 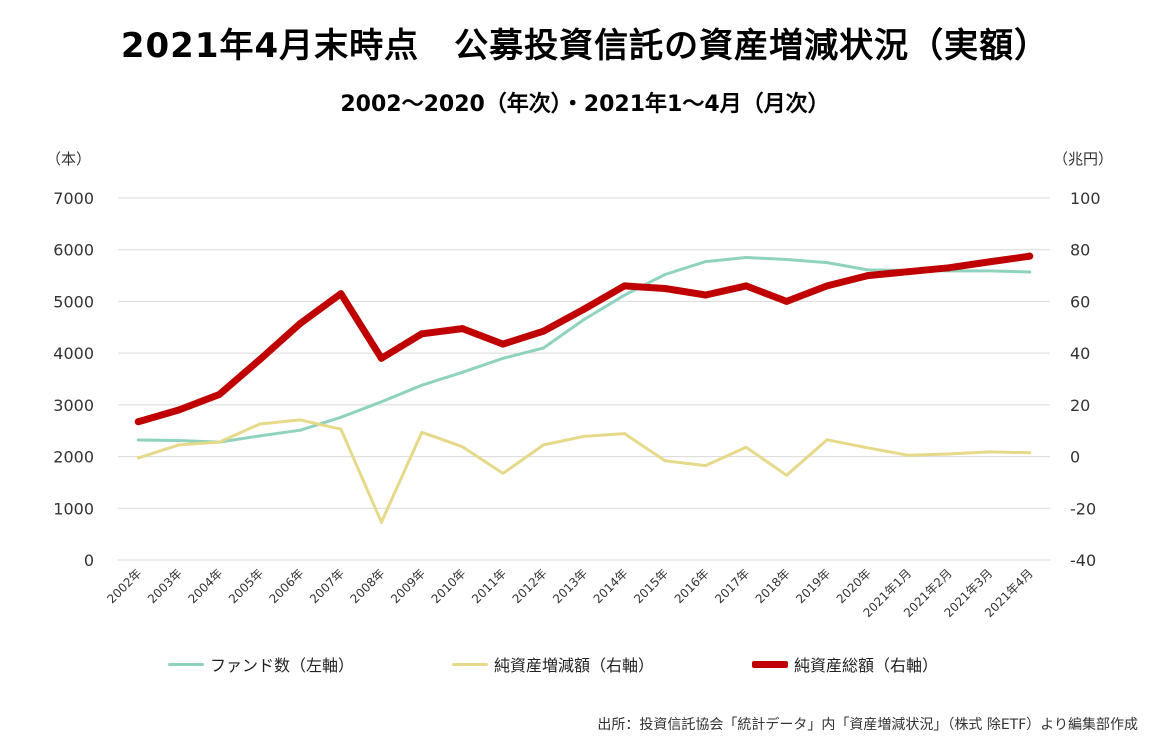 I want to click on x-tick-label: 2013年, so click(x=570, y=586).